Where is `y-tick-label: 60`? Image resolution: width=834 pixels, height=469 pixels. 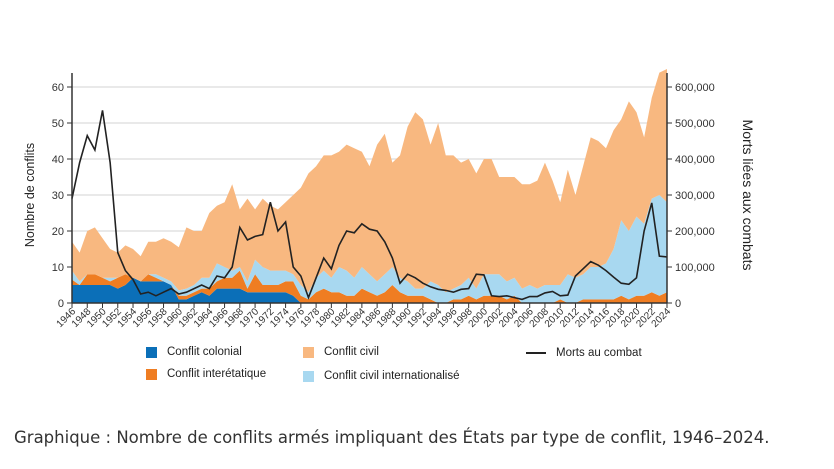
y-tick-label: 60 is located at coordinates (58, 88).